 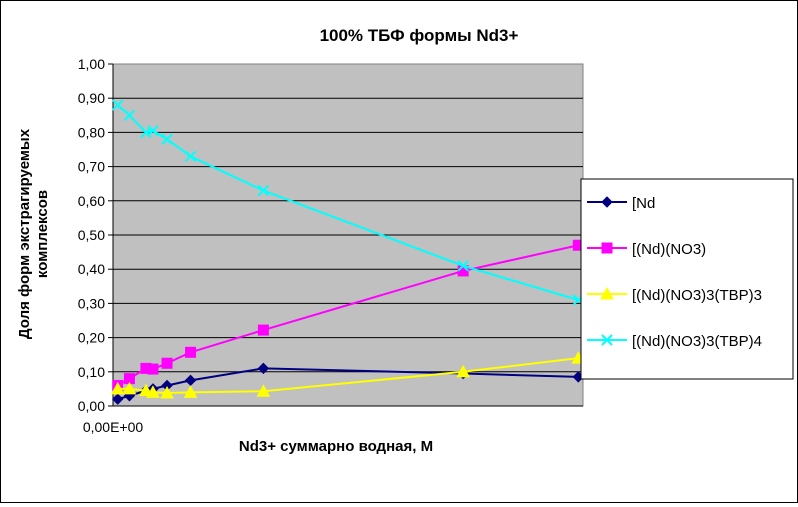 What do you see at coordinates (697, 295) in the screenshot?
I see `legend-label: [(Nd)(NO3)3(TBP)3` at bounding box center [697, 295].